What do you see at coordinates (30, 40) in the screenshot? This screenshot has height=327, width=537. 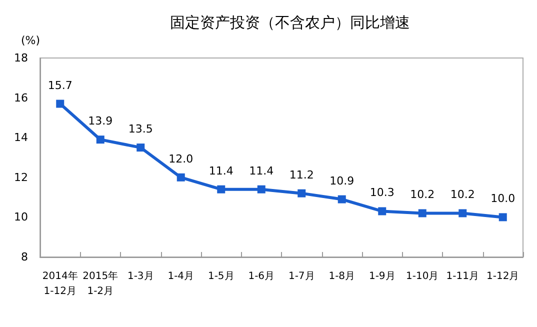 I see `y-axis-title: (%)` at bounding box center [30, 40].